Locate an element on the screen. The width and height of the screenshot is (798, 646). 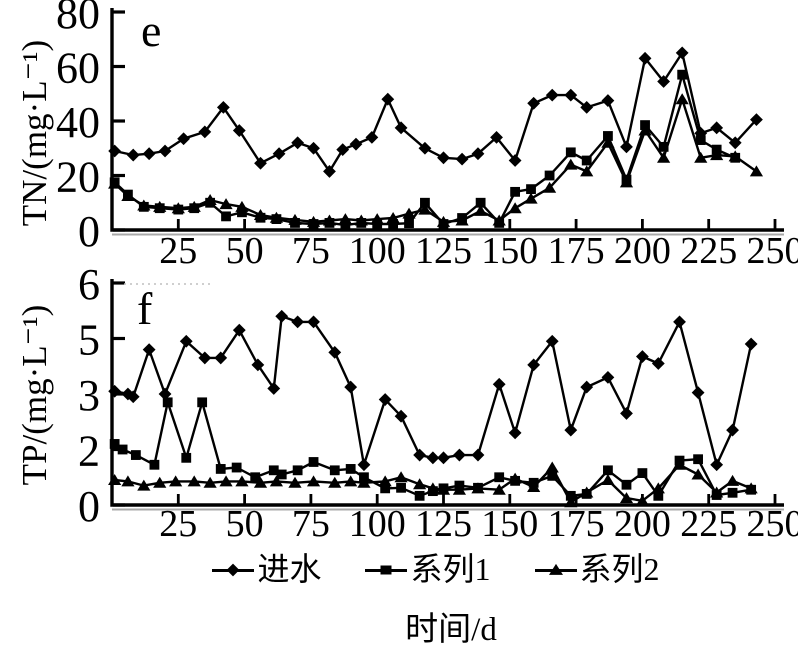
tn-x-tick-label: 225 is located at coordinates (708, 251).